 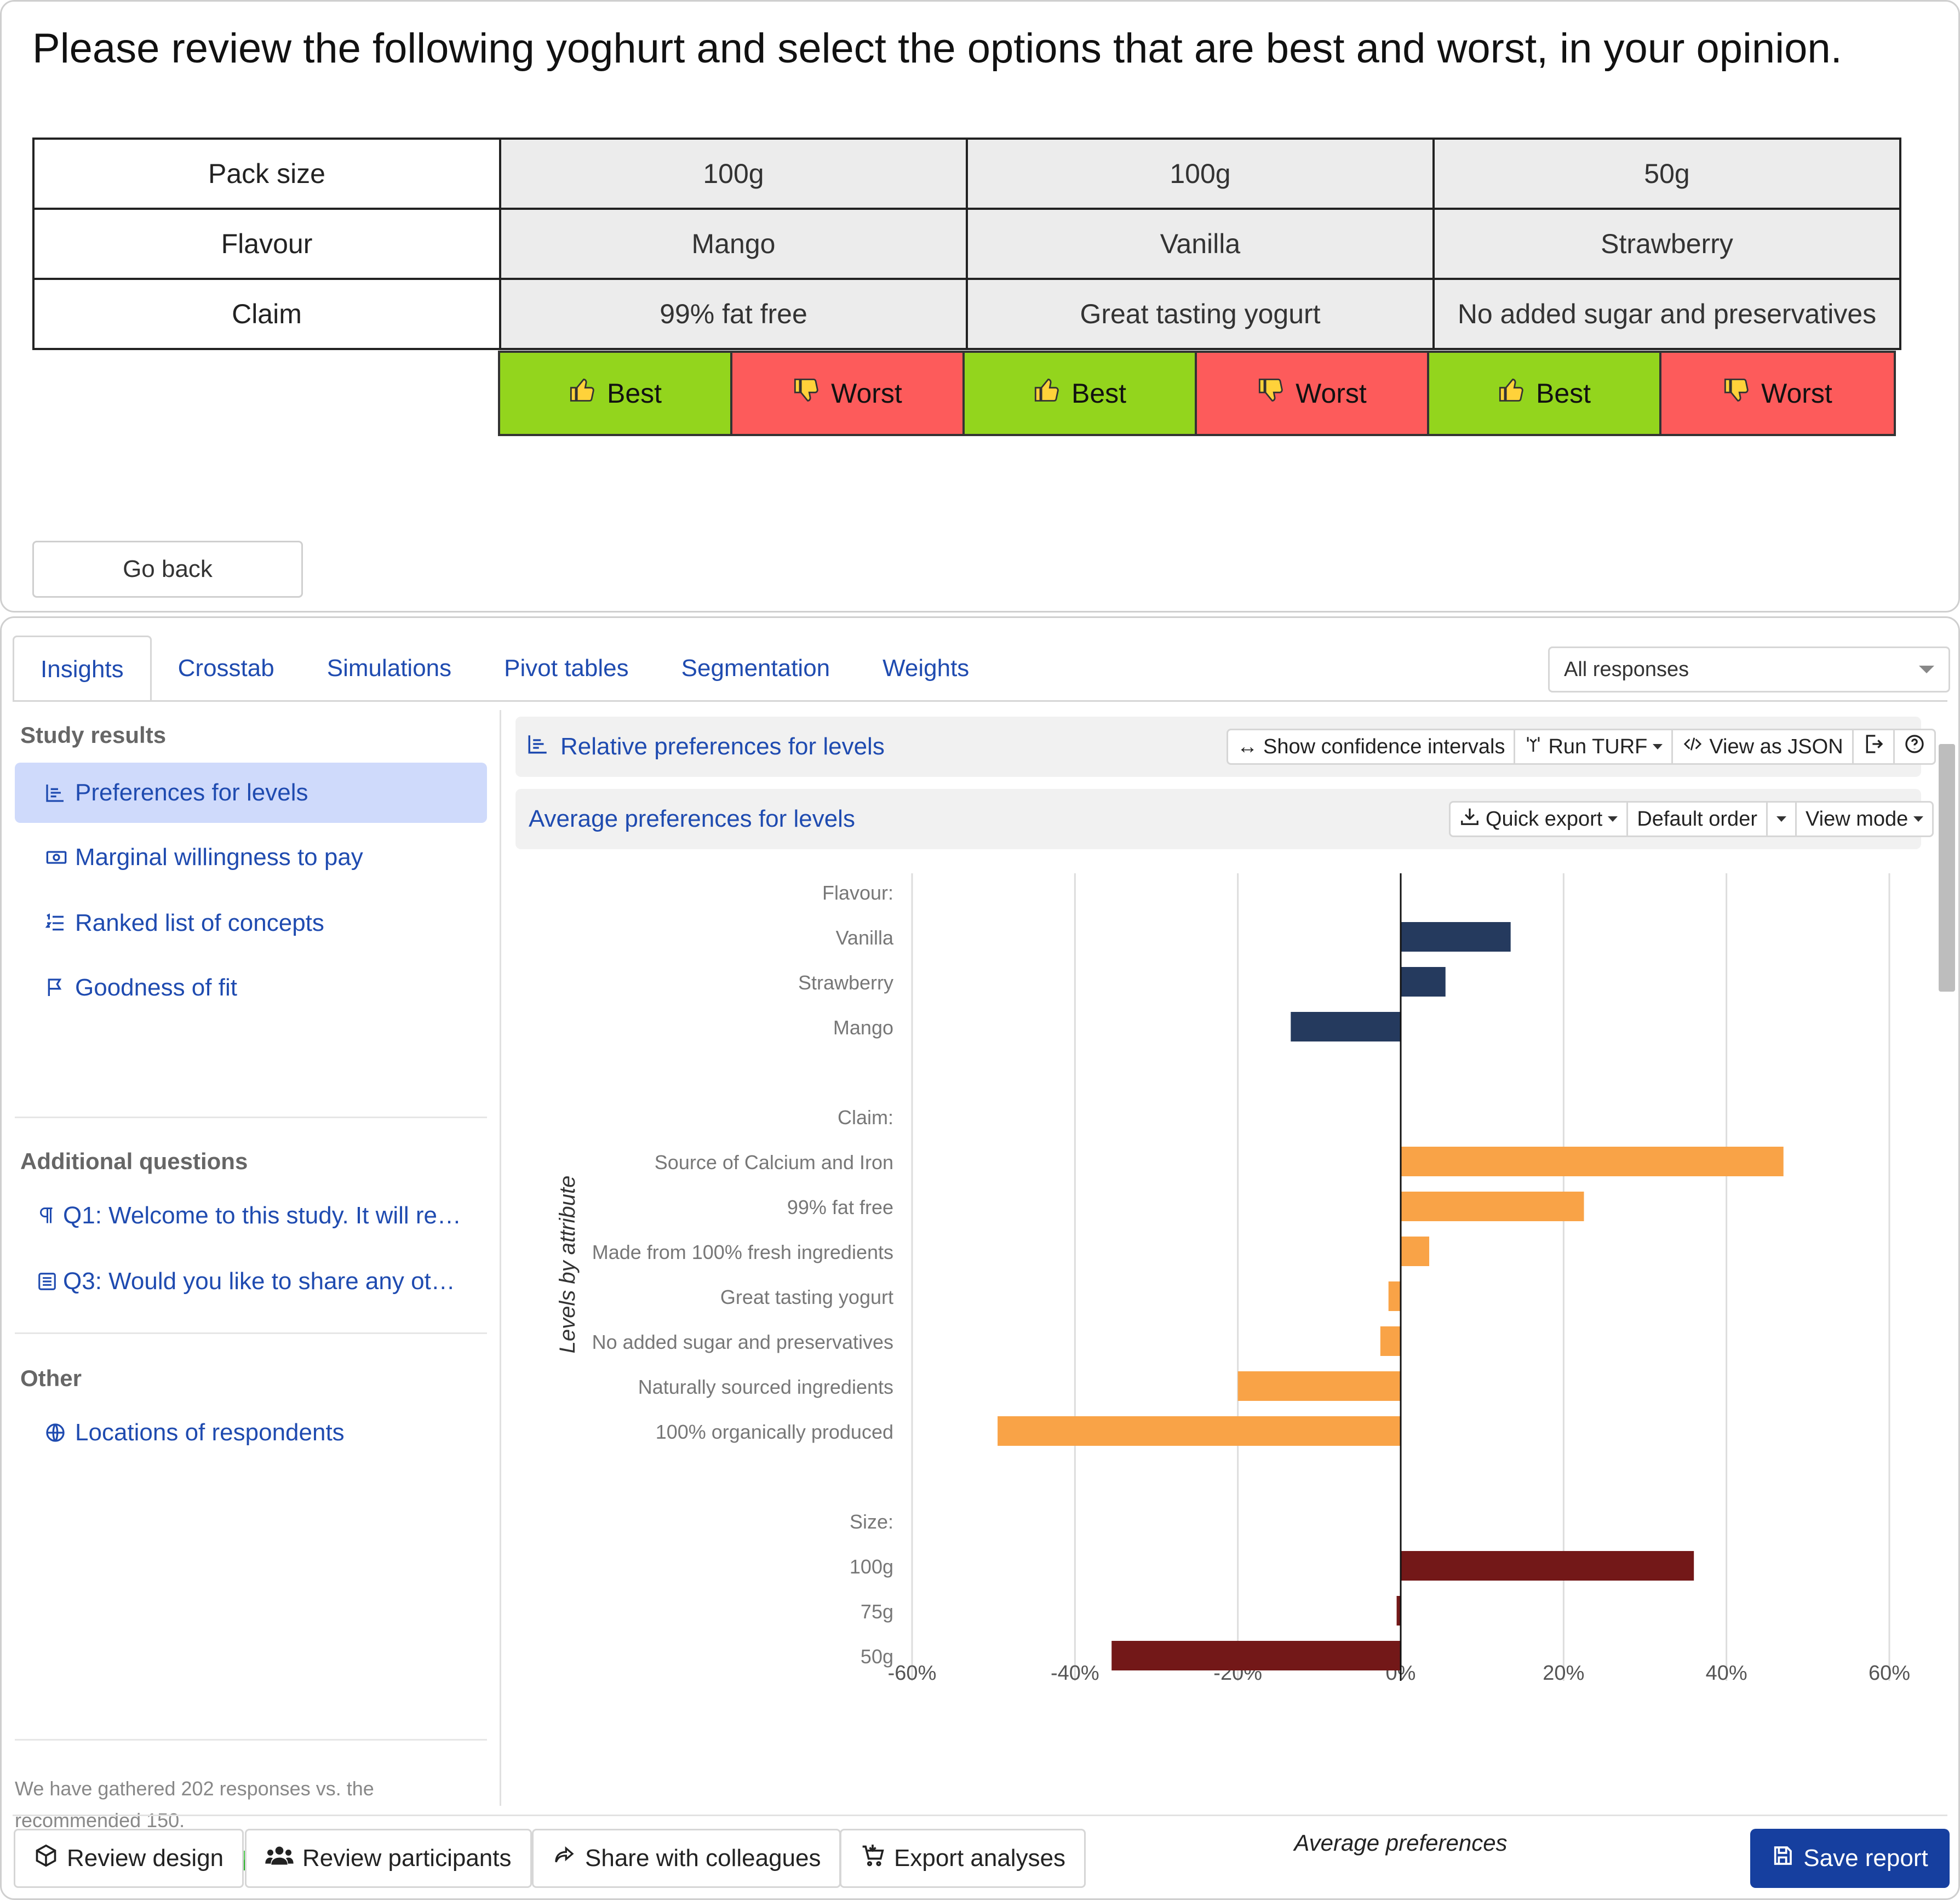 I want to click on response-filter-select: All responses, so click(x=1749, y=670).